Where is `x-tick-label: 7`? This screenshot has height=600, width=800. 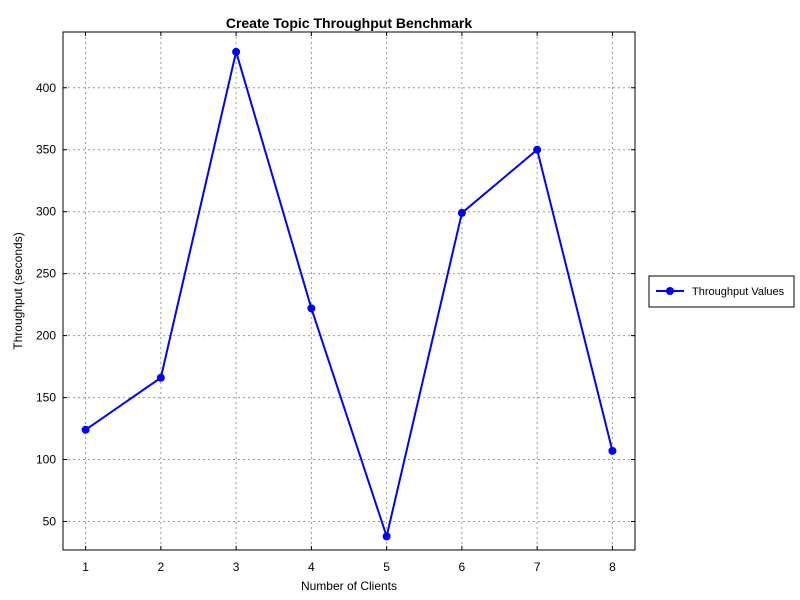 x-tick-label: 7 is located at coordinates (537, 567).